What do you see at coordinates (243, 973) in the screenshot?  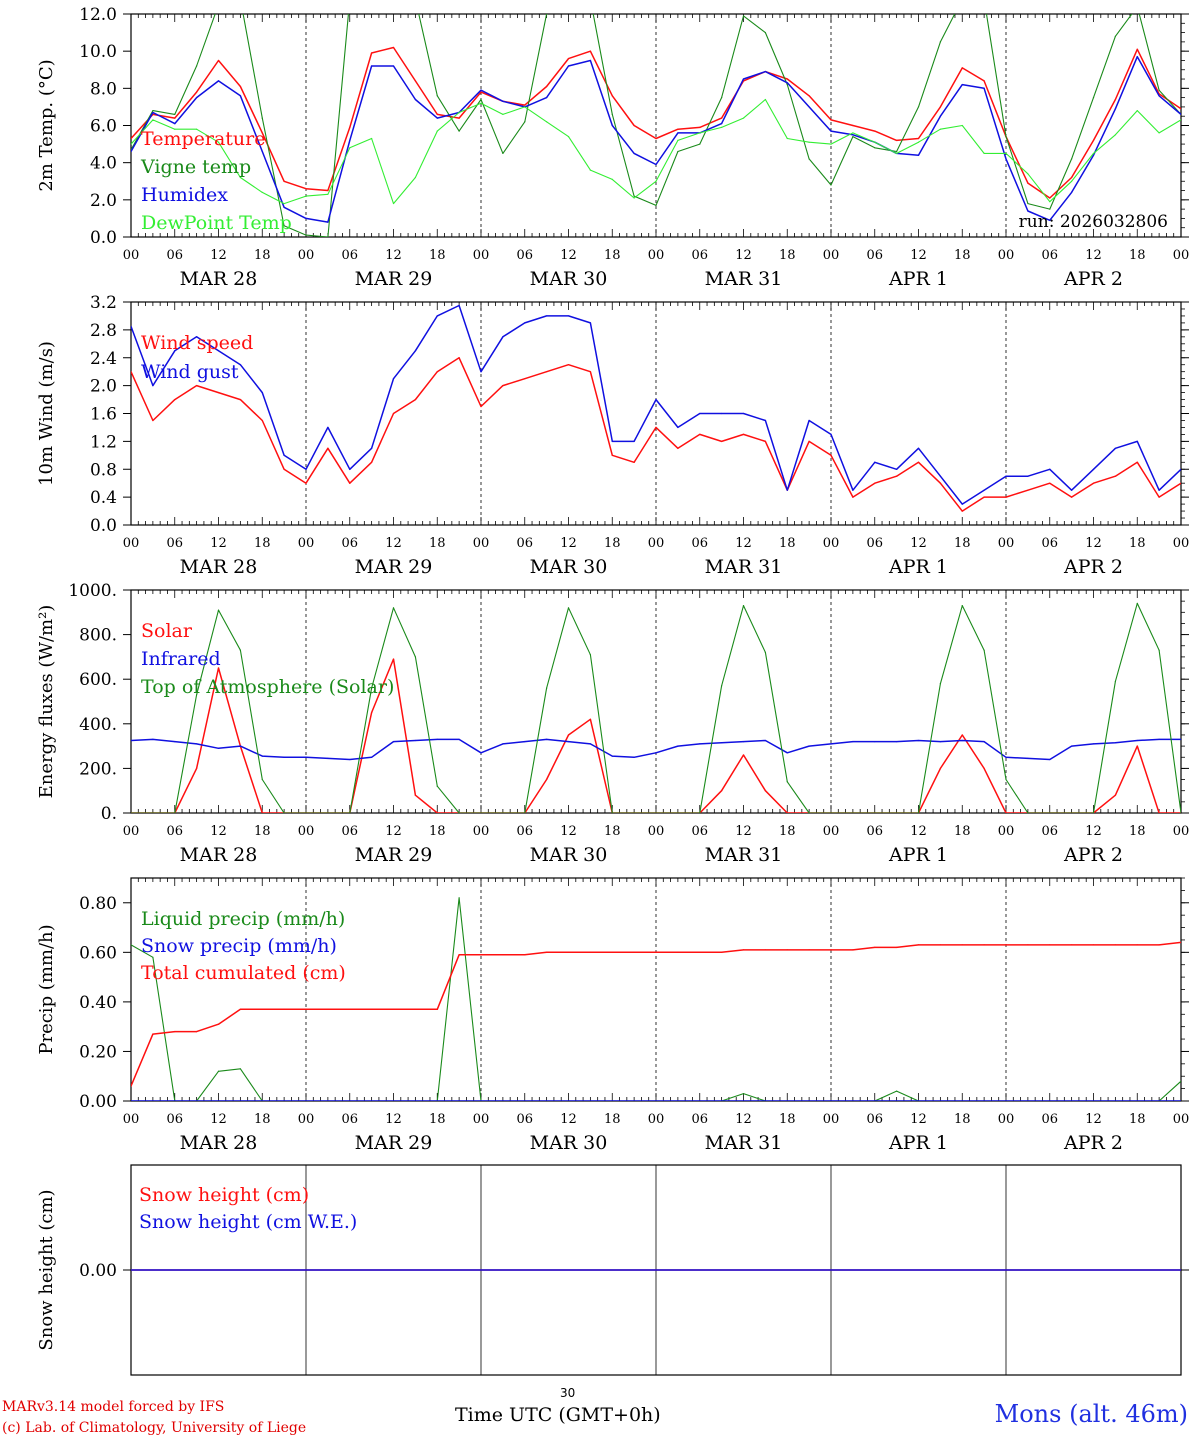 I see `legend-entry: Total cumulated (cm)` at bounding box center [243, 973].